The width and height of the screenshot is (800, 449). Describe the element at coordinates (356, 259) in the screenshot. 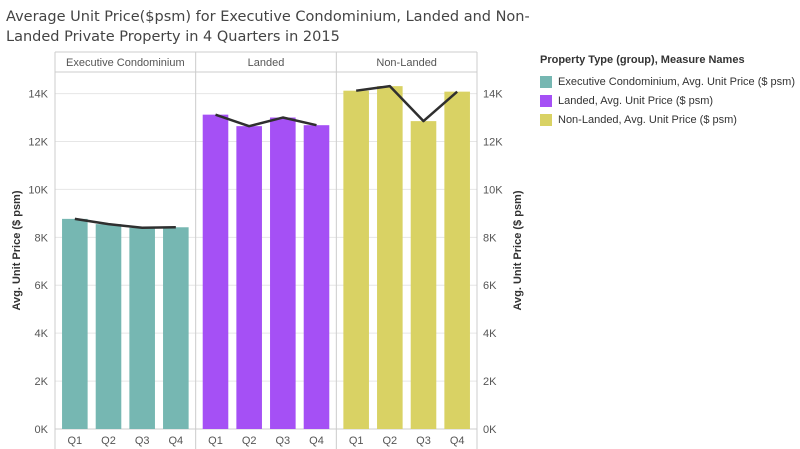

I see `bar-2-q1` at that location.